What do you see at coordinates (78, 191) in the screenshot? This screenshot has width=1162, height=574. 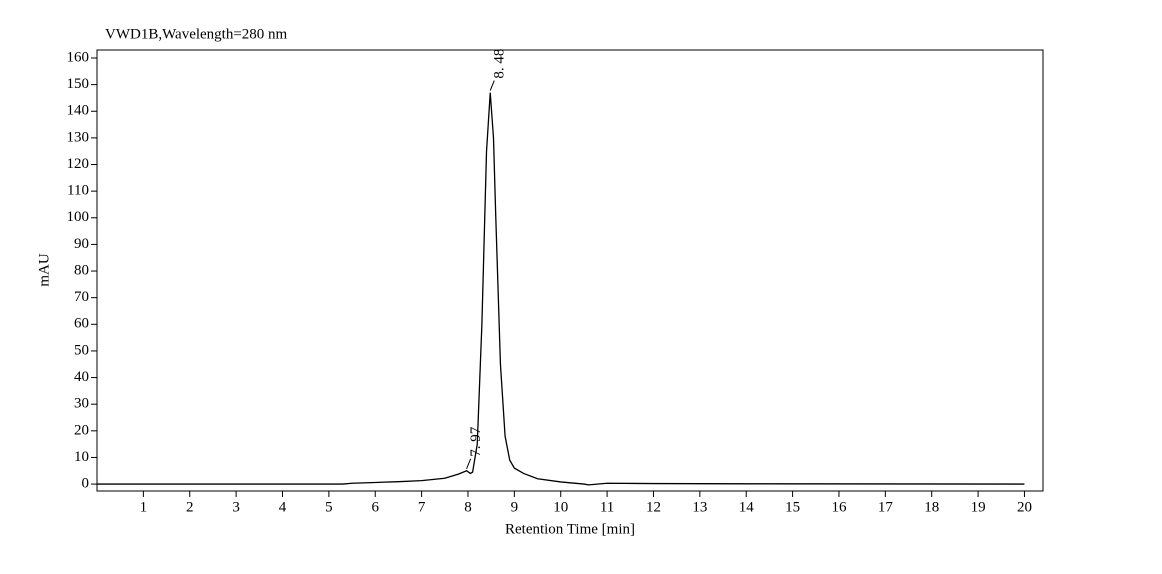 I see `y-tick-label: 110` at bounding box center [78, 191].